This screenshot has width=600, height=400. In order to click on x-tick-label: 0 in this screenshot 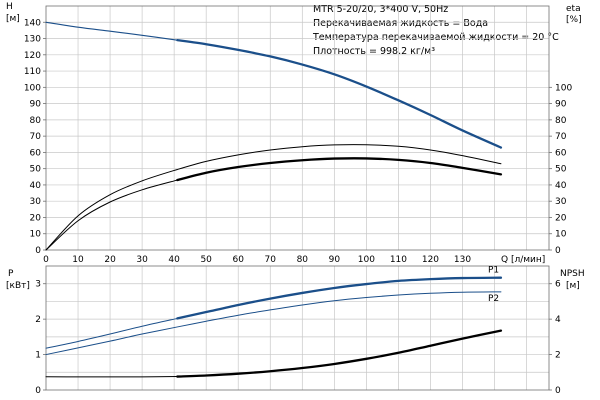, I will do `click(46, 260)`.